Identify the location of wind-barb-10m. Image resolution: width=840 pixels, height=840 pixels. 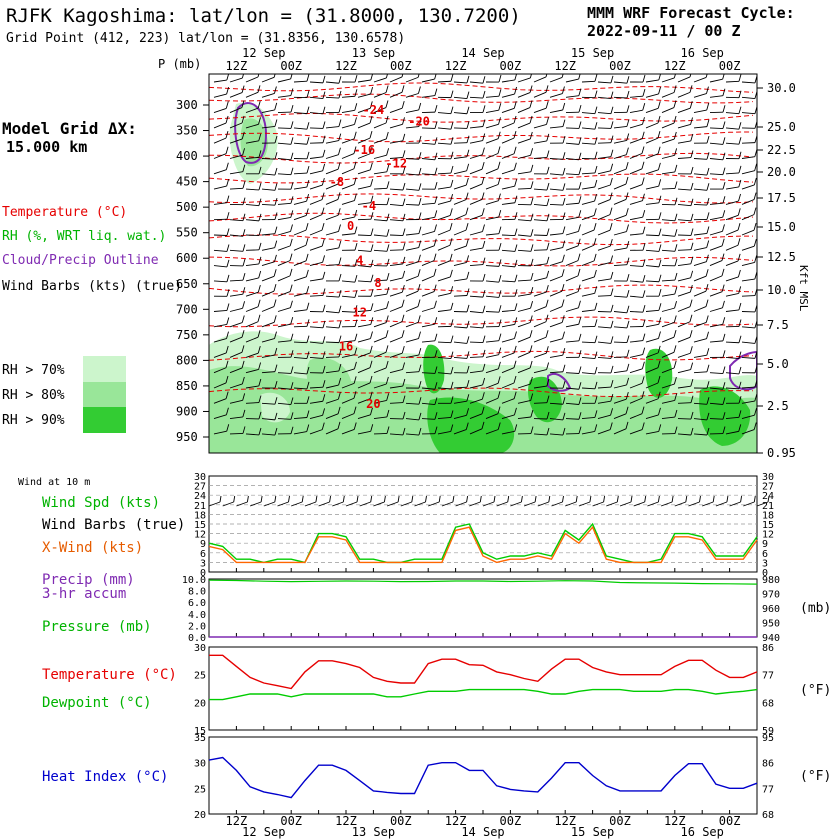
(694, 504).